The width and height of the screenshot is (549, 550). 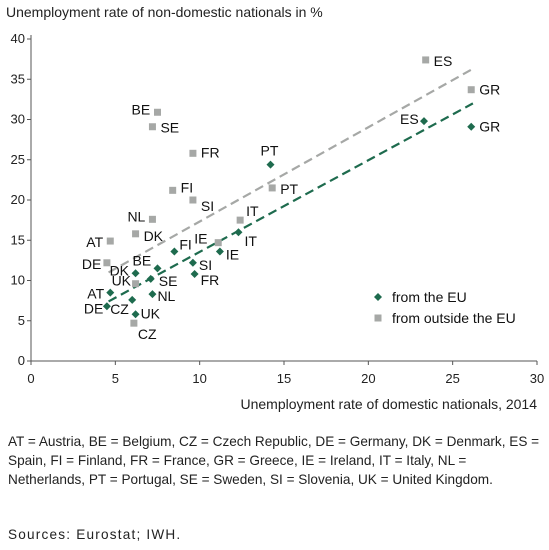 What do you see at coordinates (132, 299) in the screenshot?
I see `point-eu-cz` at bounding box center [132, 299].